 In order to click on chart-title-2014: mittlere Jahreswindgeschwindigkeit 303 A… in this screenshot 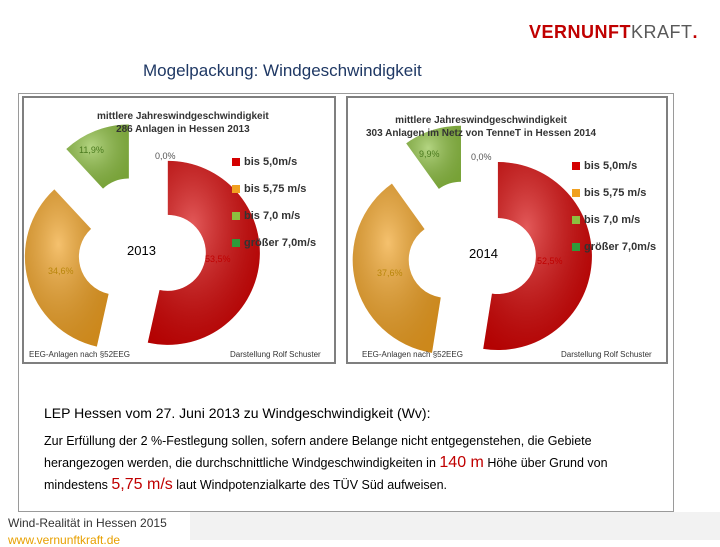, I will do `click(481, 127)`.